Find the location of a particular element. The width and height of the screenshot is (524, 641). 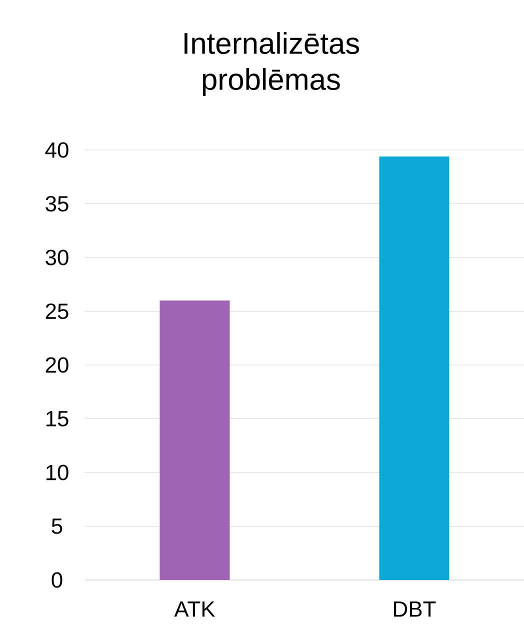

y-tick-label: 15 is located at coordinates (57, 418).